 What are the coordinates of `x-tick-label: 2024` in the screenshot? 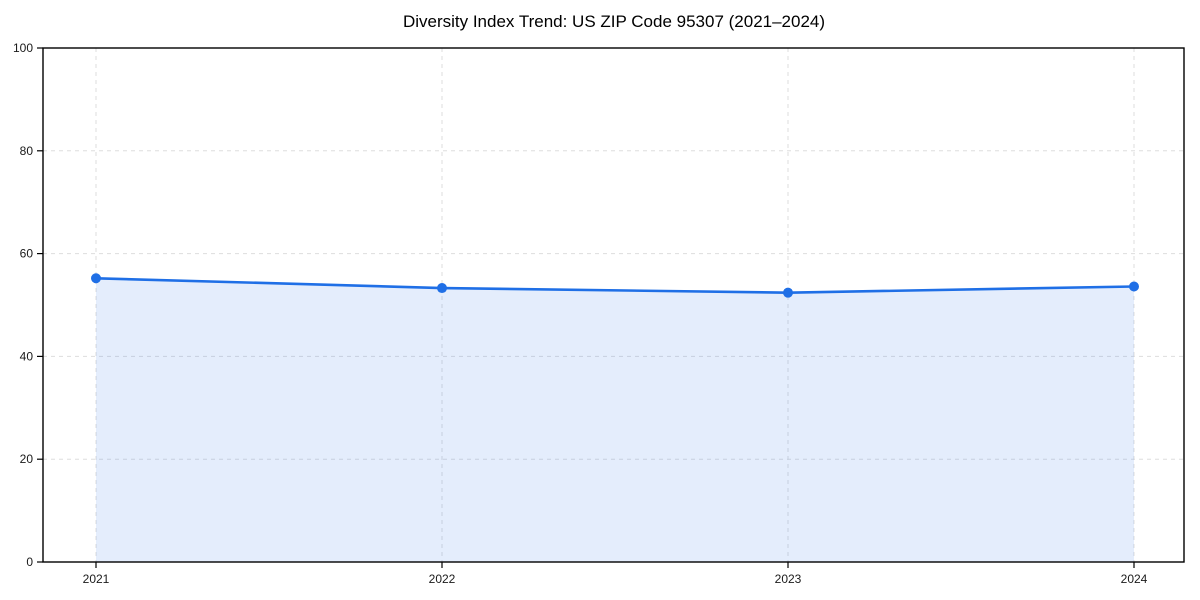 It's located at (1134, 579).